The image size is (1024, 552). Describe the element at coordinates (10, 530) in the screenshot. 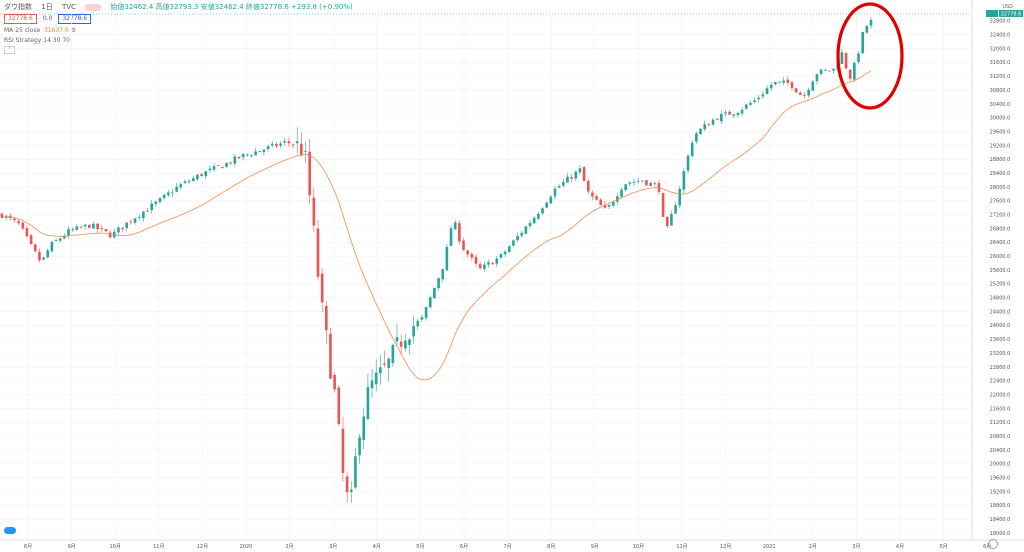

I see `cloud-icon` at that location.